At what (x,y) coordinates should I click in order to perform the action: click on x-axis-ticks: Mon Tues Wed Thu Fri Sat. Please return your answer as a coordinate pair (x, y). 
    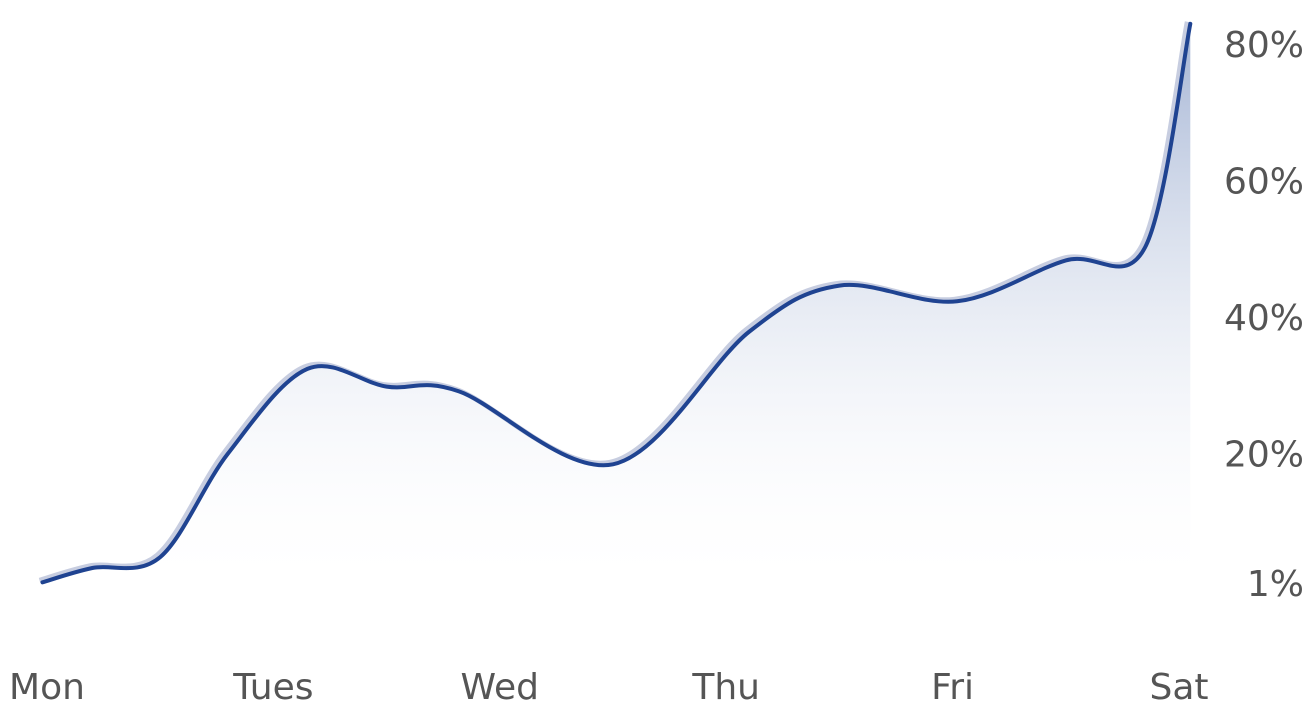
    Looking at the image, I should click on (608, 687).